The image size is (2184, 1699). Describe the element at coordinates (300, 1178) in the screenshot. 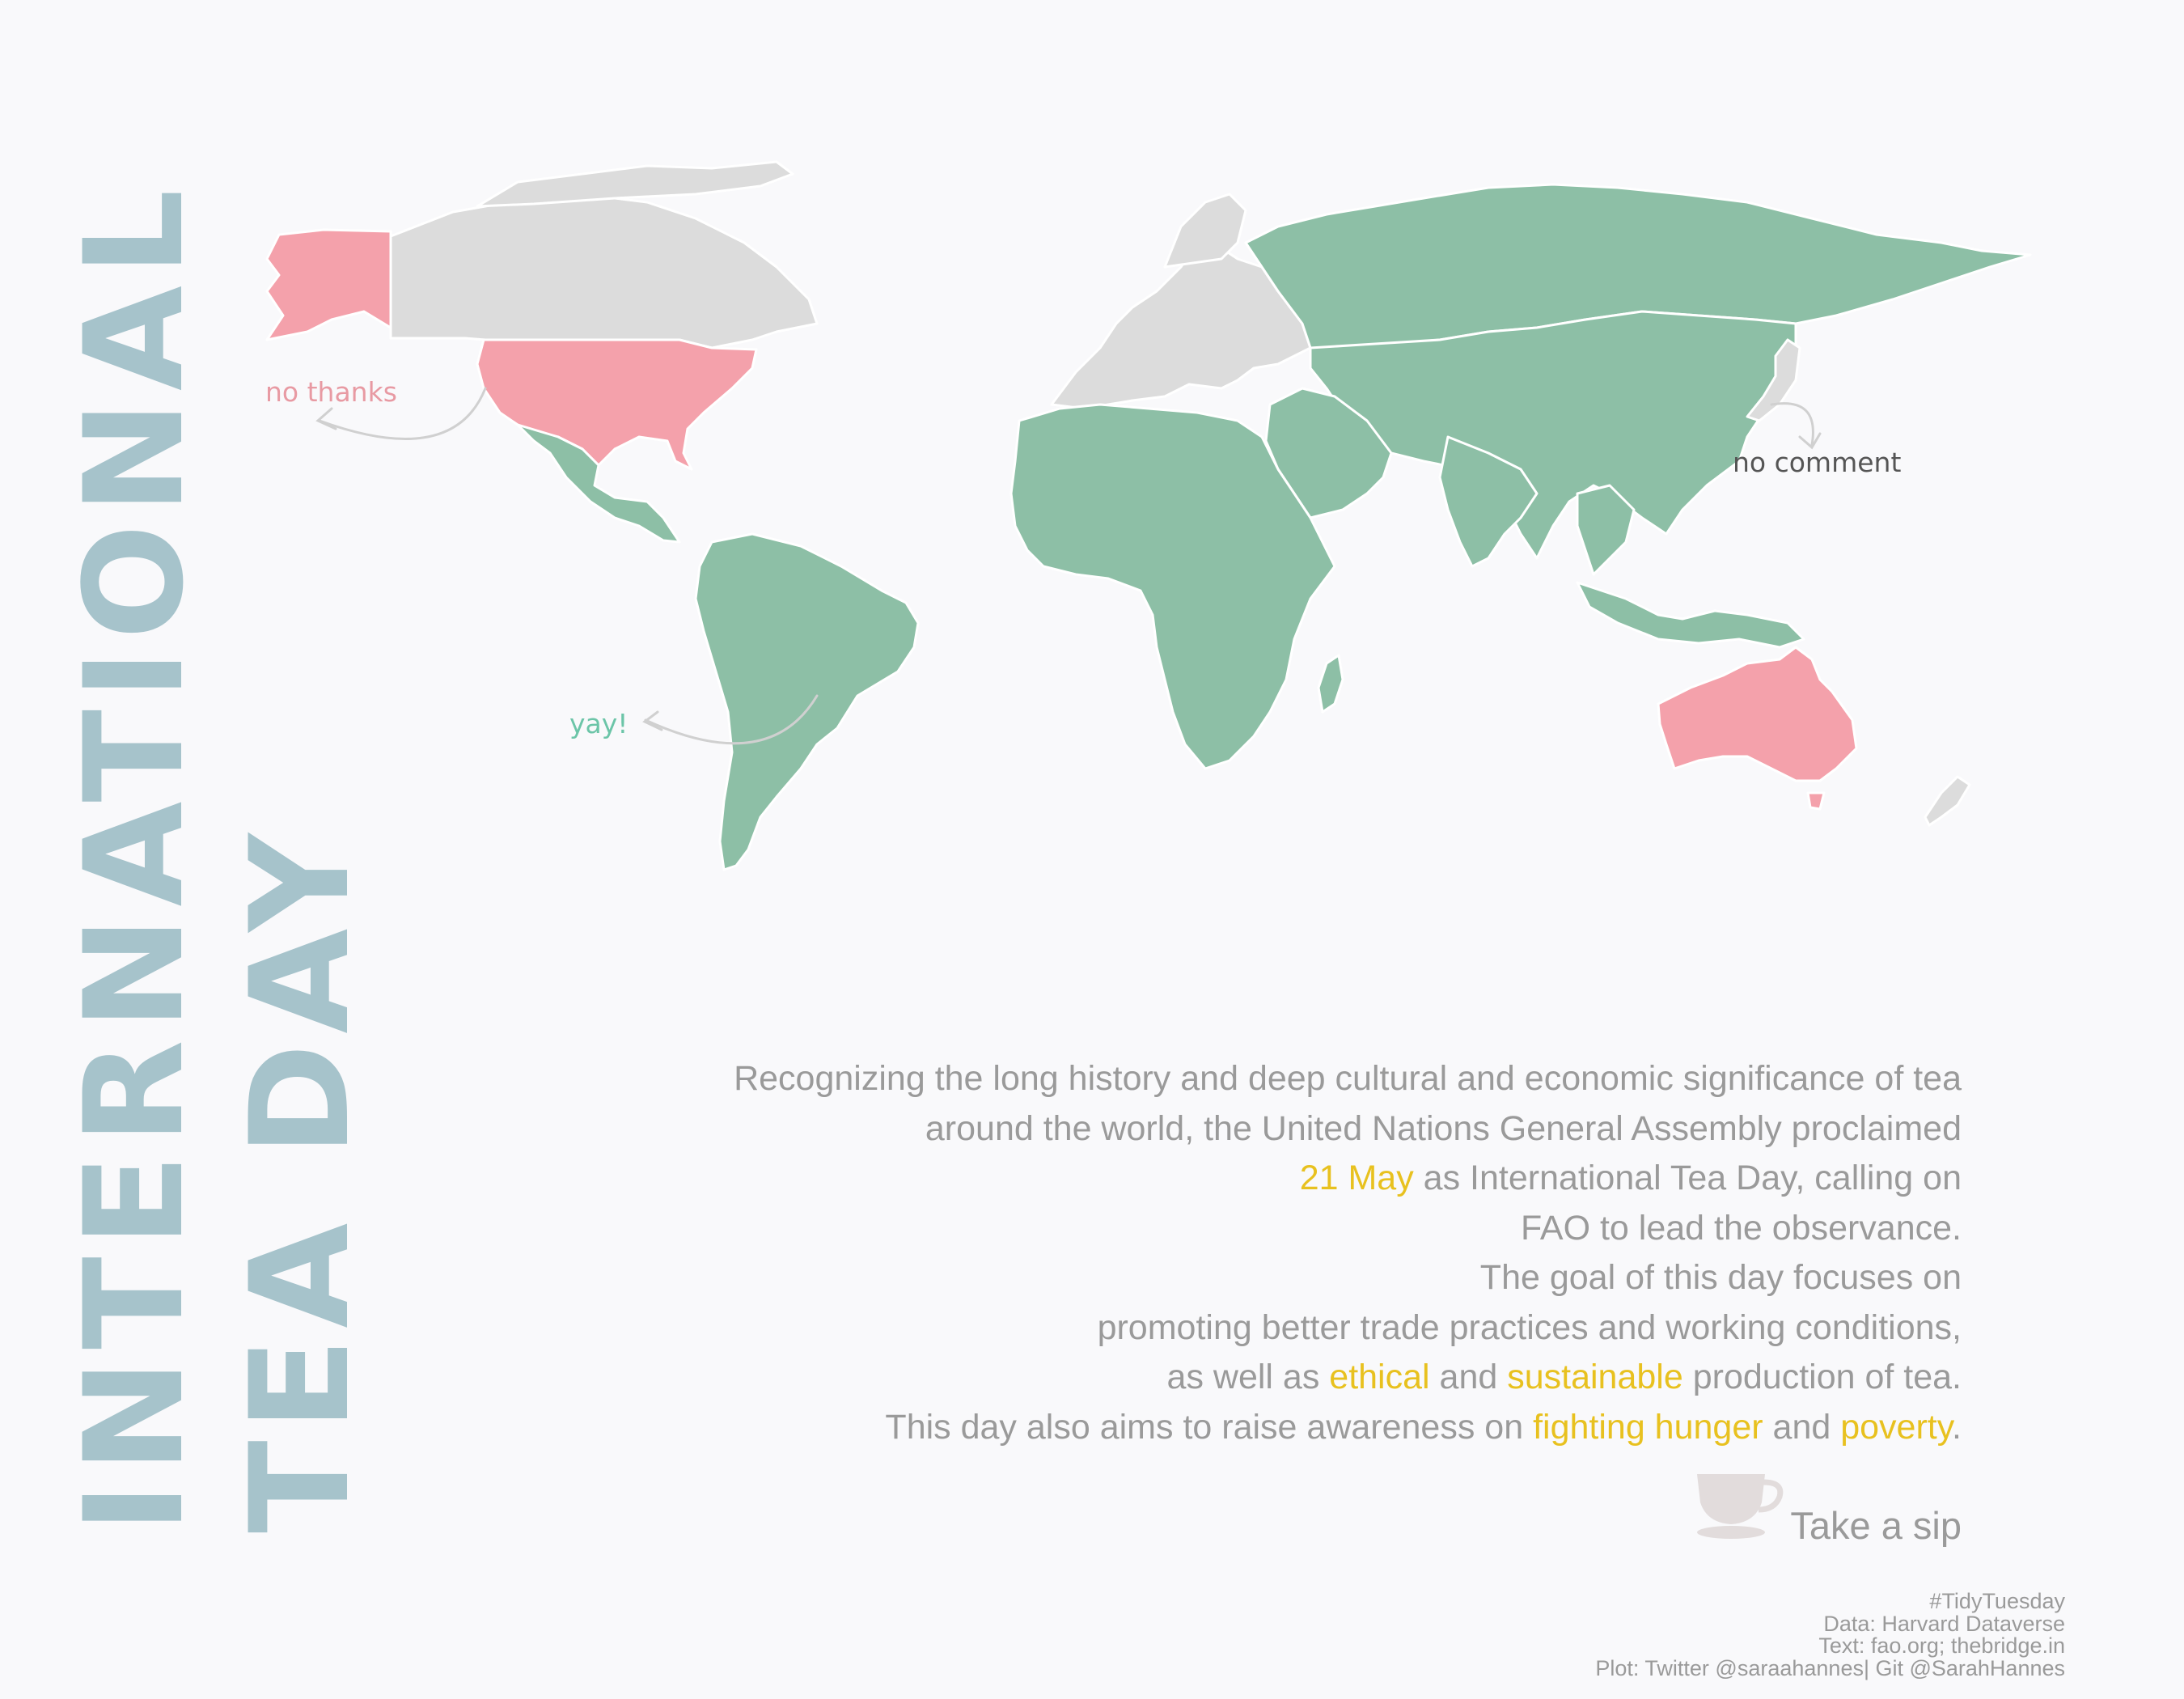

I see `title-line-2: TEA DAY` at that location.